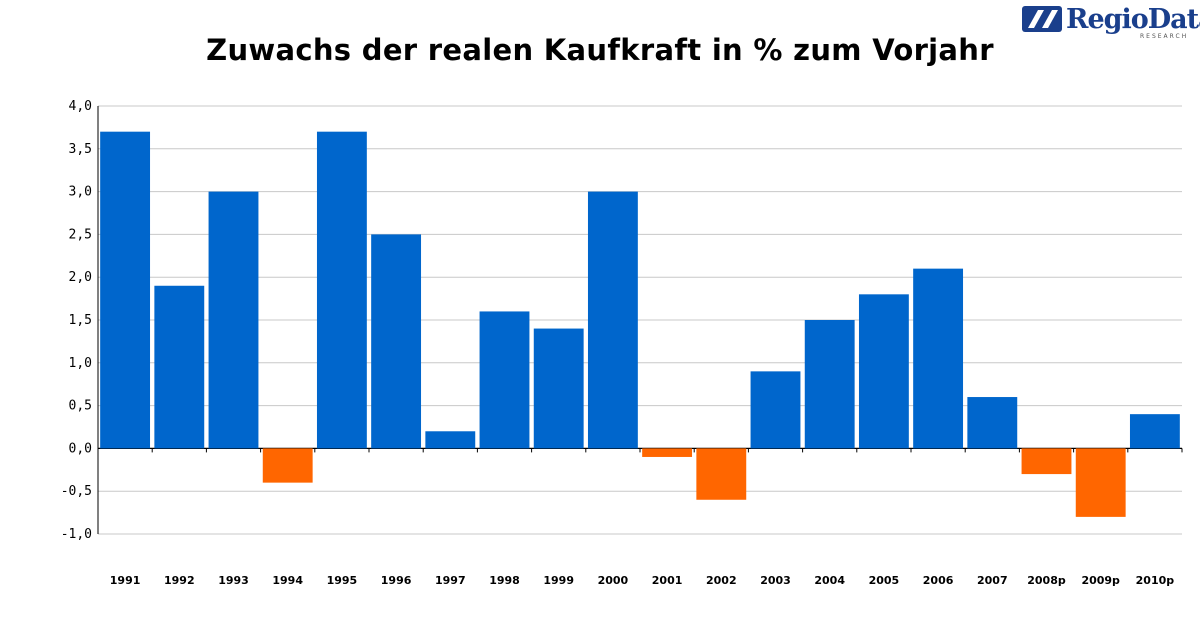  I want to click on y-tick-label: 1,5, so click(80, 320).